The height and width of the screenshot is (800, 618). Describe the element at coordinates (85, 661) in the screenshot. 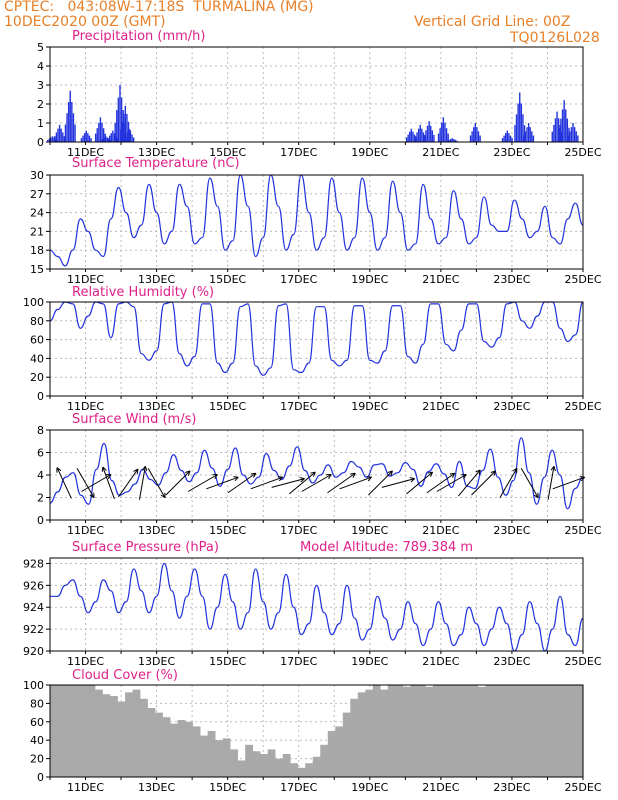

I see `pressure-xtick-label: 11DEC` at that location.